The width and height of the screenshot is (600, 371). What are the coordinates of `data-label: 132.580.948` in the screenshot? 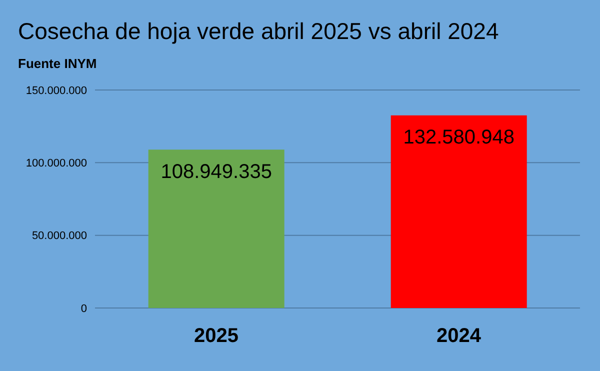 It's located at (458, 137).